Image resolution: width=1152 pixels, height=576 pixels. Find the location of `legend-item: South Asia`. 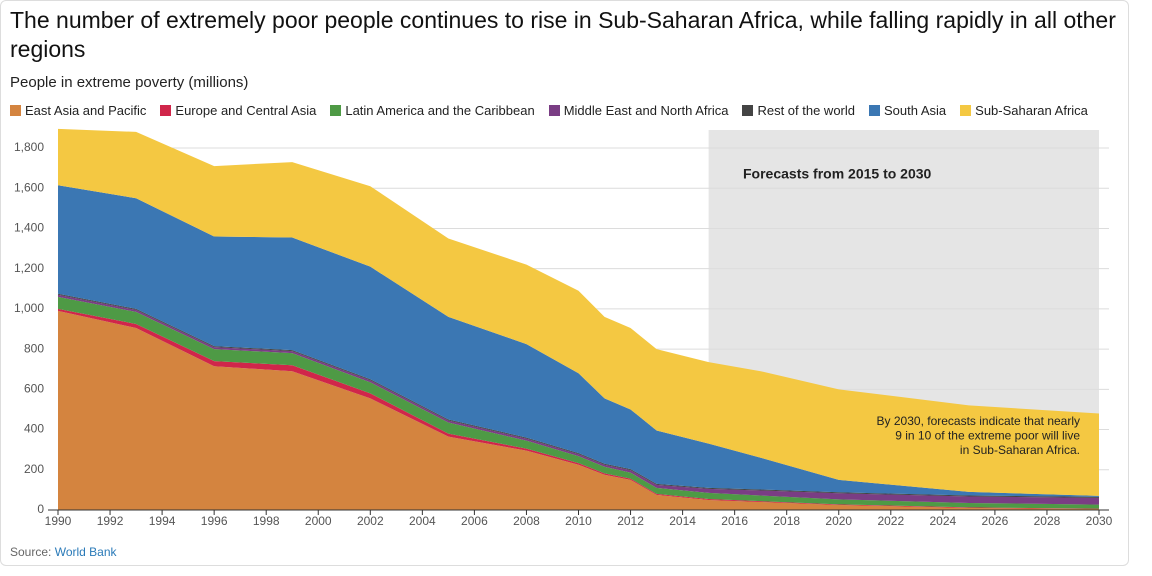

legend-item: South Asia is located at coordinates (907, 110).